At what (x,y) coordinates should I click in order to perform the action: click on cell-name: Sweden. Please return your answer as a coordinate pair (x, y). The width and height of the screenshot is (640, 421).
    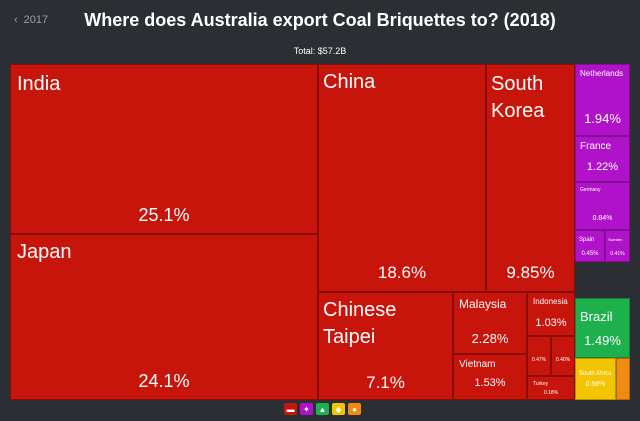
    Looking at the image, I should click on (615, 239).